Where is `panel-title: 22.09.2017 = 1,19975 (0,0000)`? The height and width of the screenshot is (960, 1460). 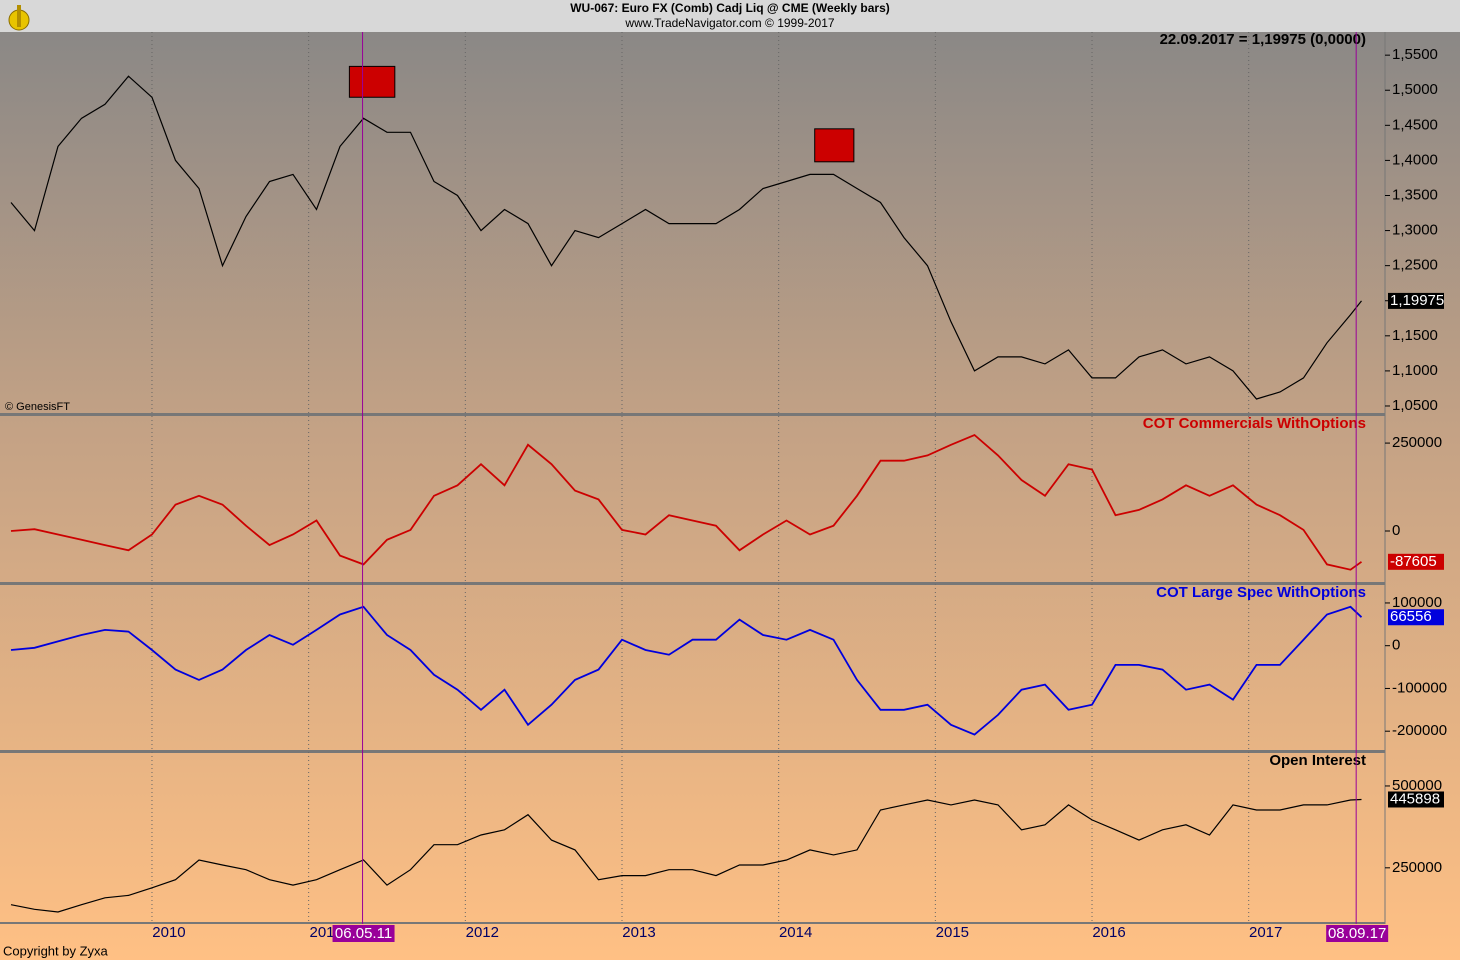 panel-title: 22.09.2017 = 1,19975 (0,0000) is located at coordinates (1263, 39).